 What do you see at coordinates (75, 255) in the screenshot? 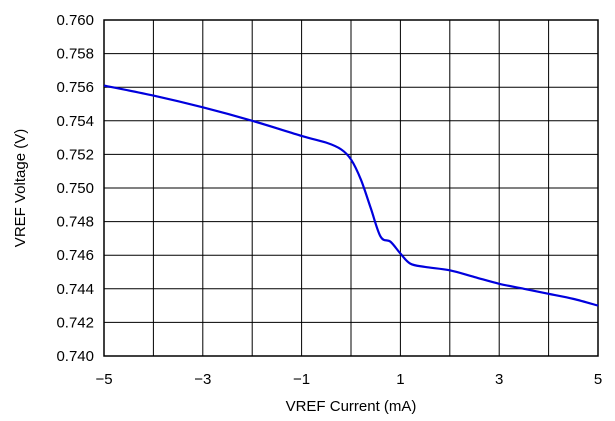
I see `y-tick-label: 0.746` at bounding box center [75, 255].